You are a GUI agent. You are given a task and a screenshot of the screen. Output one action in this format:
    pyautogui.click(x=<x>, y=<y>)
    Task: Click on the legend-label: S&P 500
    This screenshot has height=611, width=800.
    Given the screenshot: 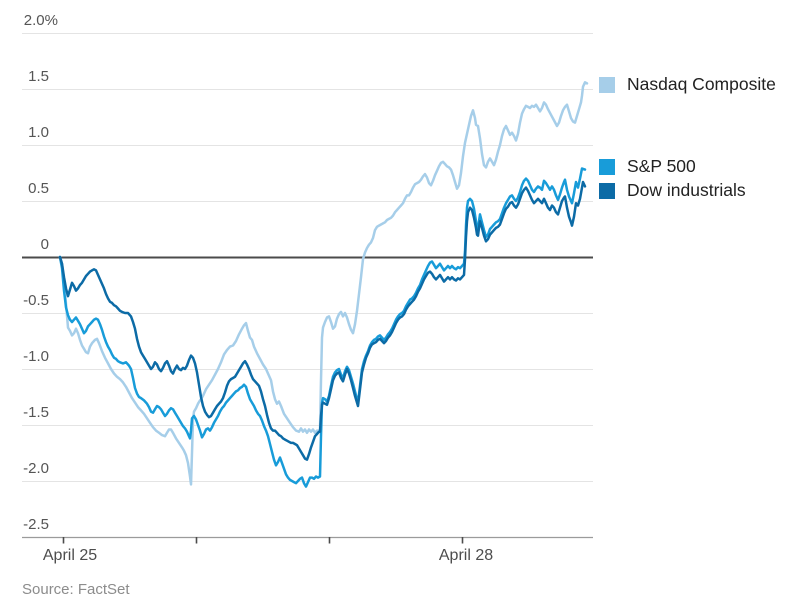 What is the action you would take?
    pyautogui.click(x=661, y=166)
    